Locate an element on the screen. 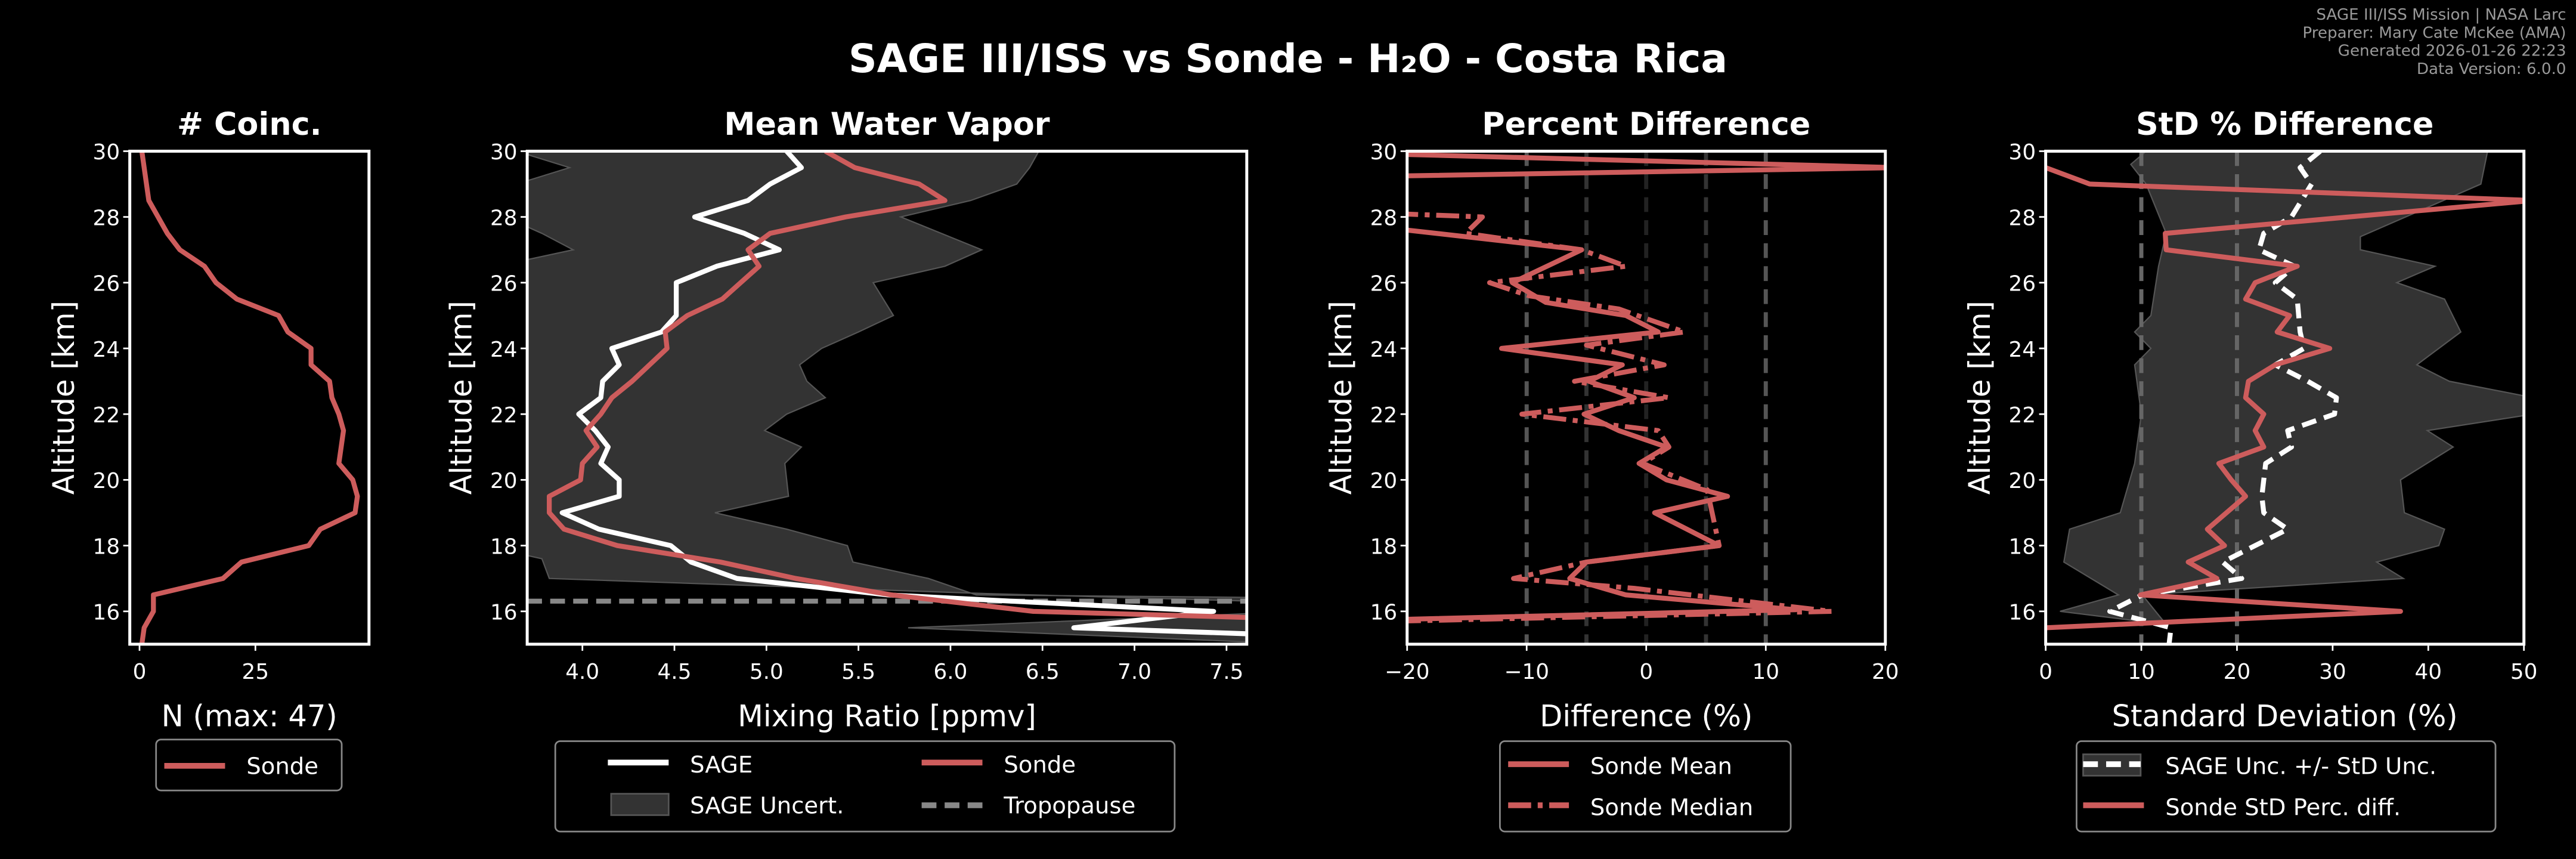 The image size is (2576, 859). x-tick-label: 40 is located at coordinates (2428, 672).